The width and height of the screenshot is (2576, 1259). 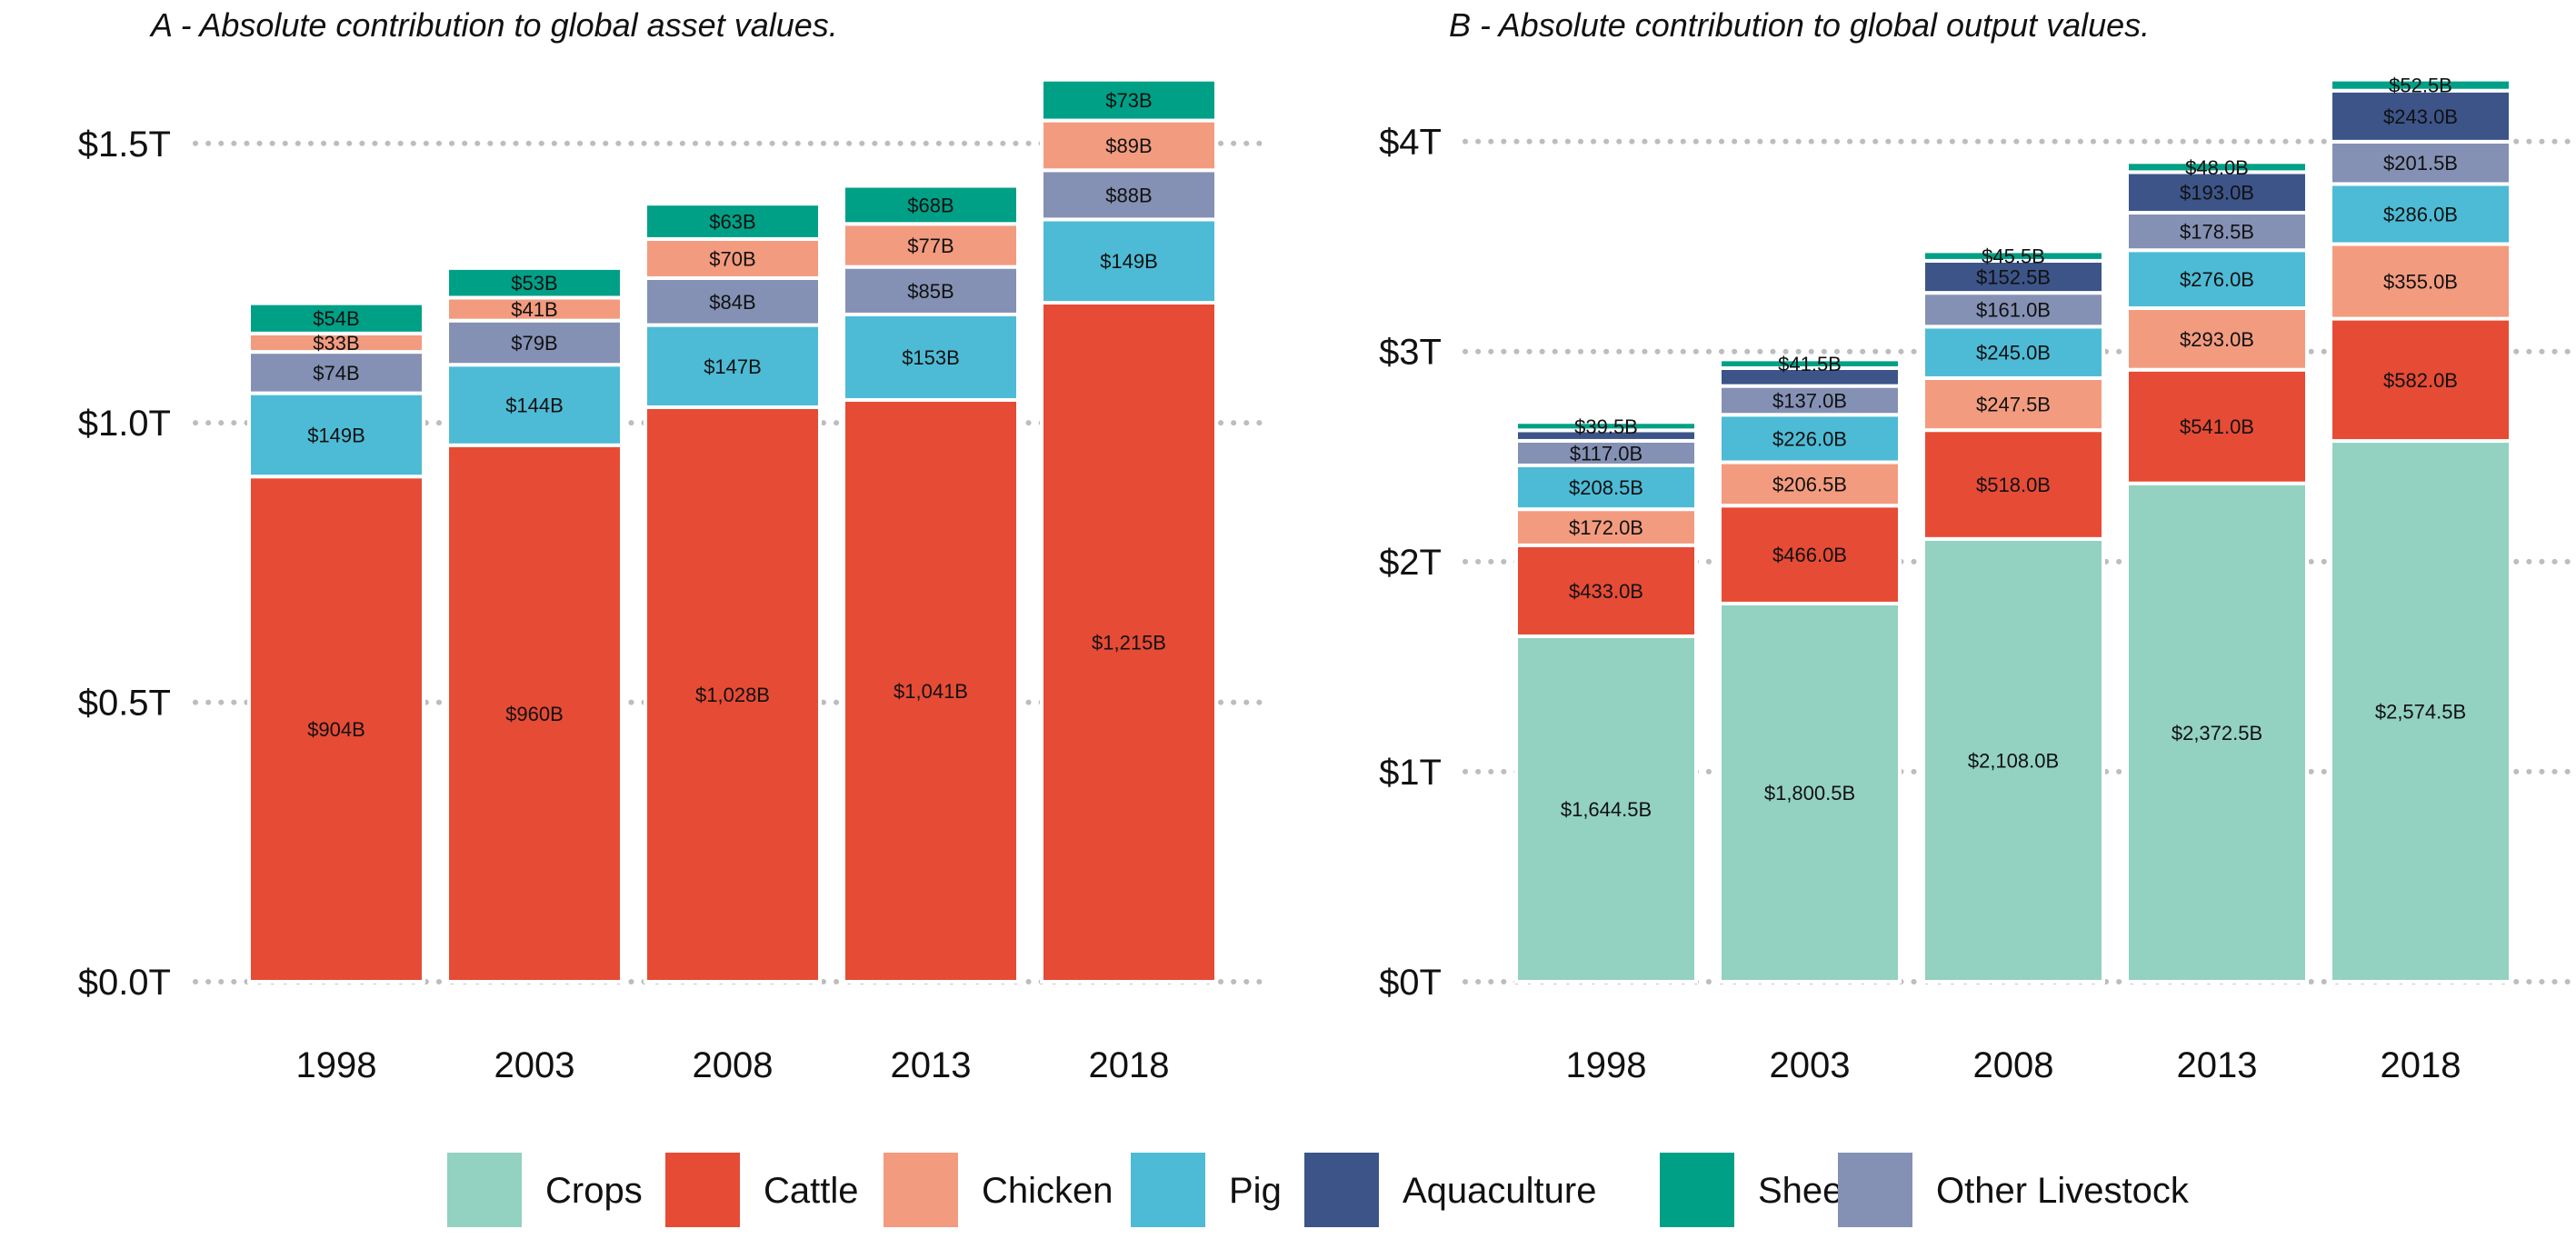 What do you see at coordinates (2420, 163) in the screenshot?
I see `panel-b-data-label: $201.5B` at bounding box center [2420, 163].